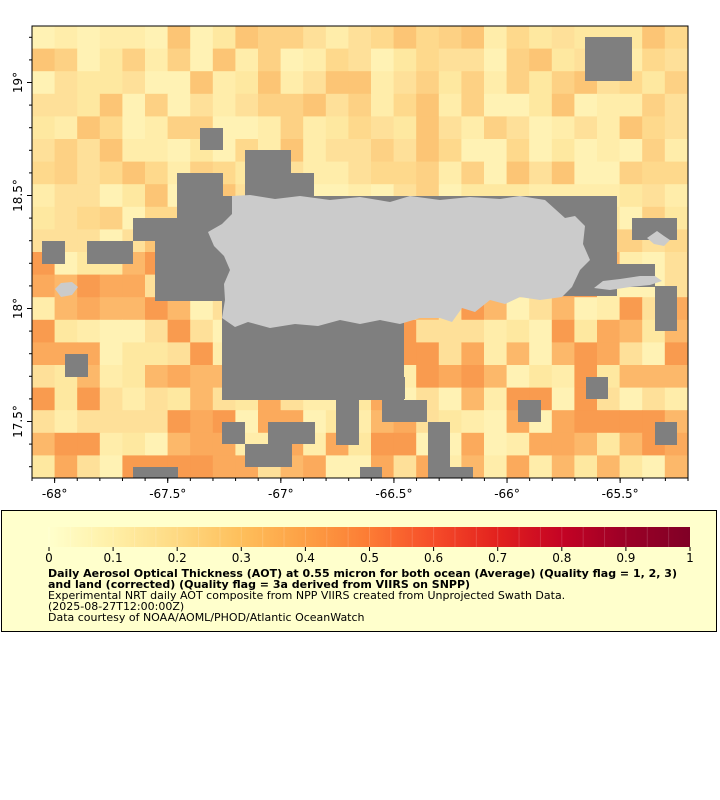 The height and width of the screenshot is (800, 720). Describe the element at coordinates (18, 421) in the screenshot. I see `y-tick-label: 17.5°` at that location.